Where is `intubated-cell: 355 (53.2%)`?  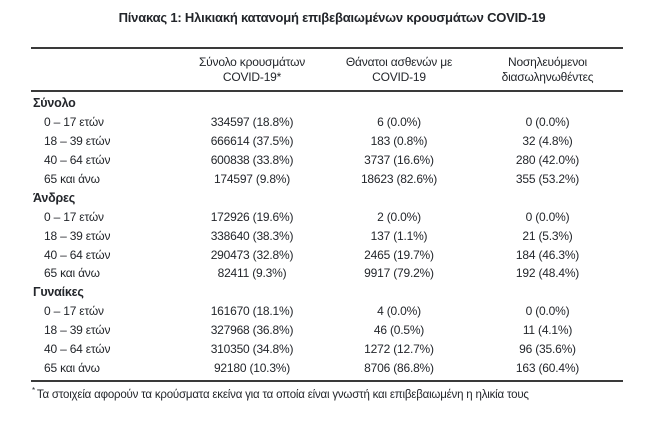 intubated-cell: 355 (53.2%) is located at coordinates (547, 179).